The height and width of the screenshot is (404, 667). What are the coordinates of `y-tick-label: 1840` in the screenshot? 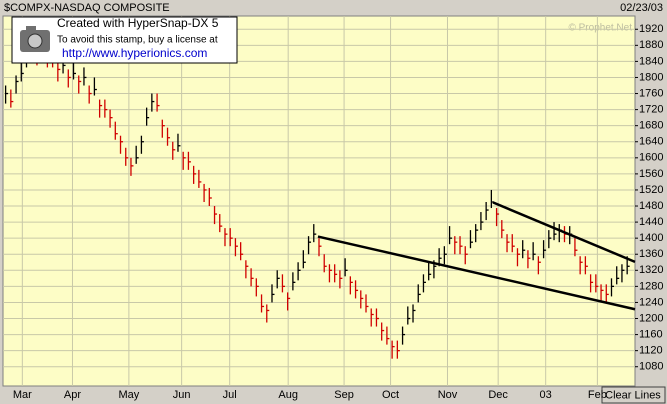 It's located at (651, 61).